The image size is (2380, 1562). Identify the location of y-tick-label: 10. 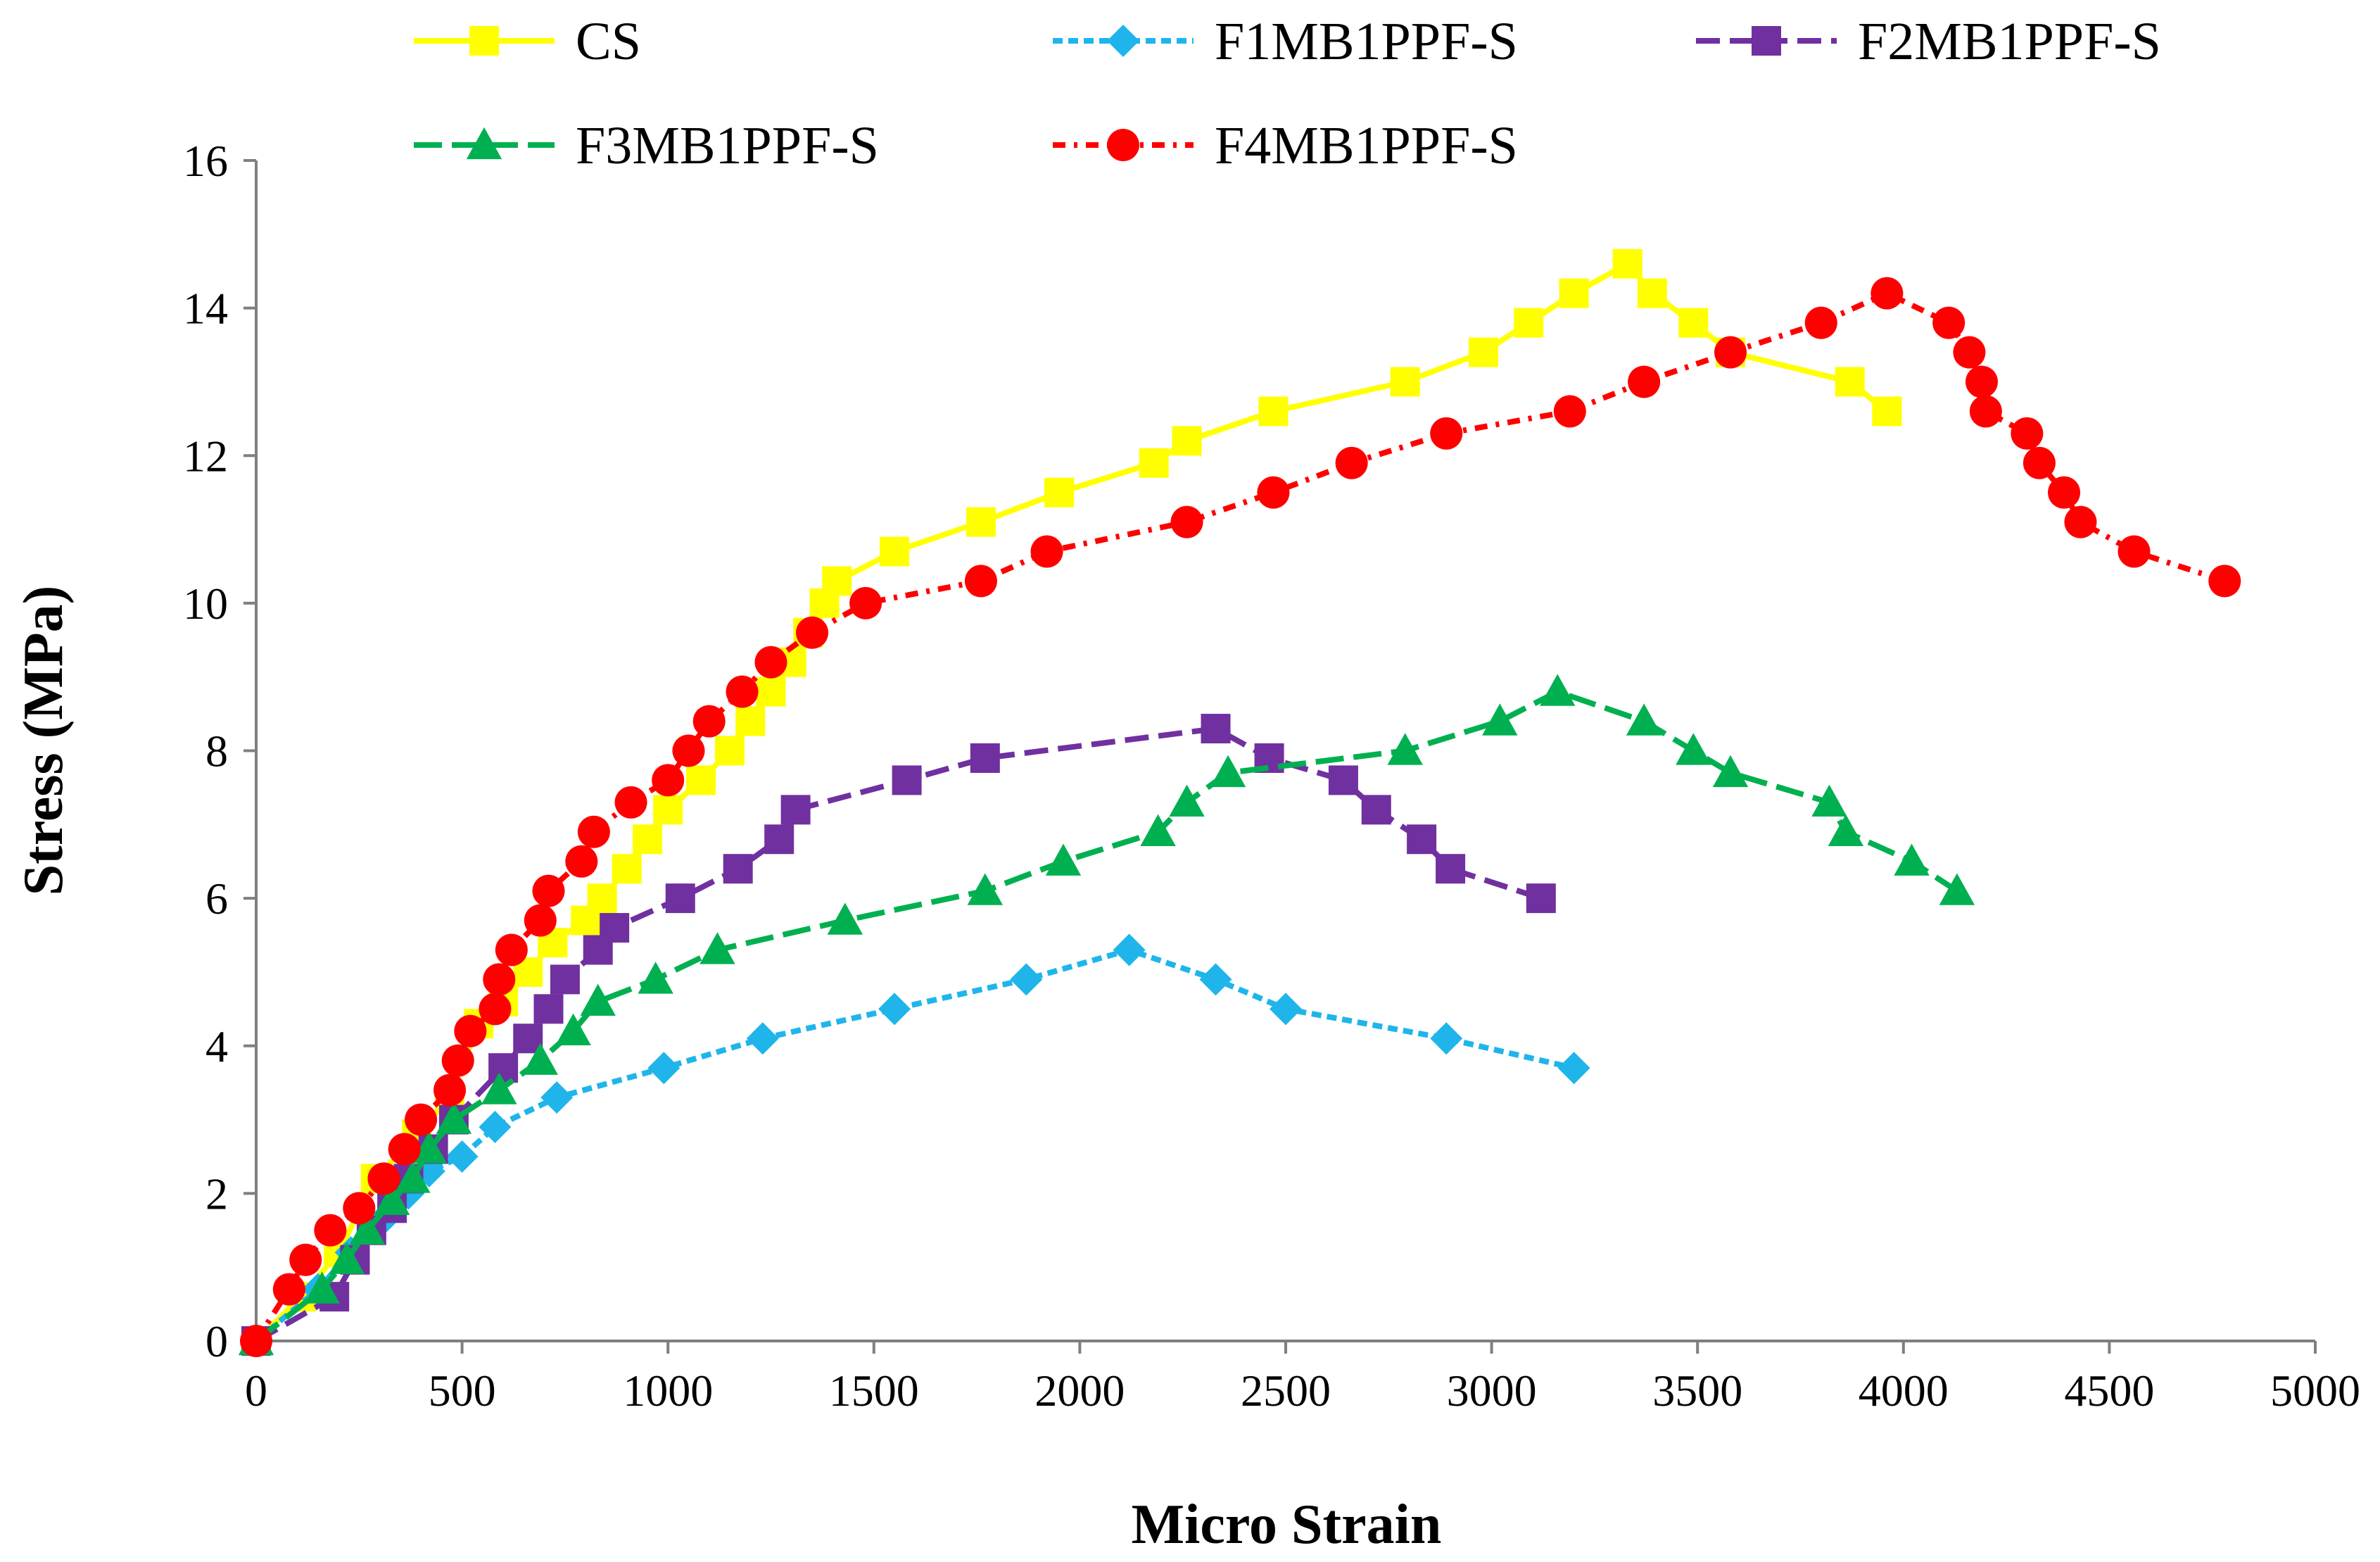
(205, 604).